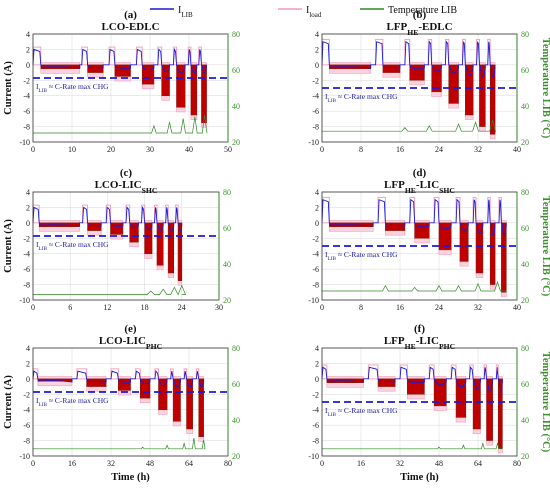  I want to click on y-tick-label: -4, so click(26, 410).